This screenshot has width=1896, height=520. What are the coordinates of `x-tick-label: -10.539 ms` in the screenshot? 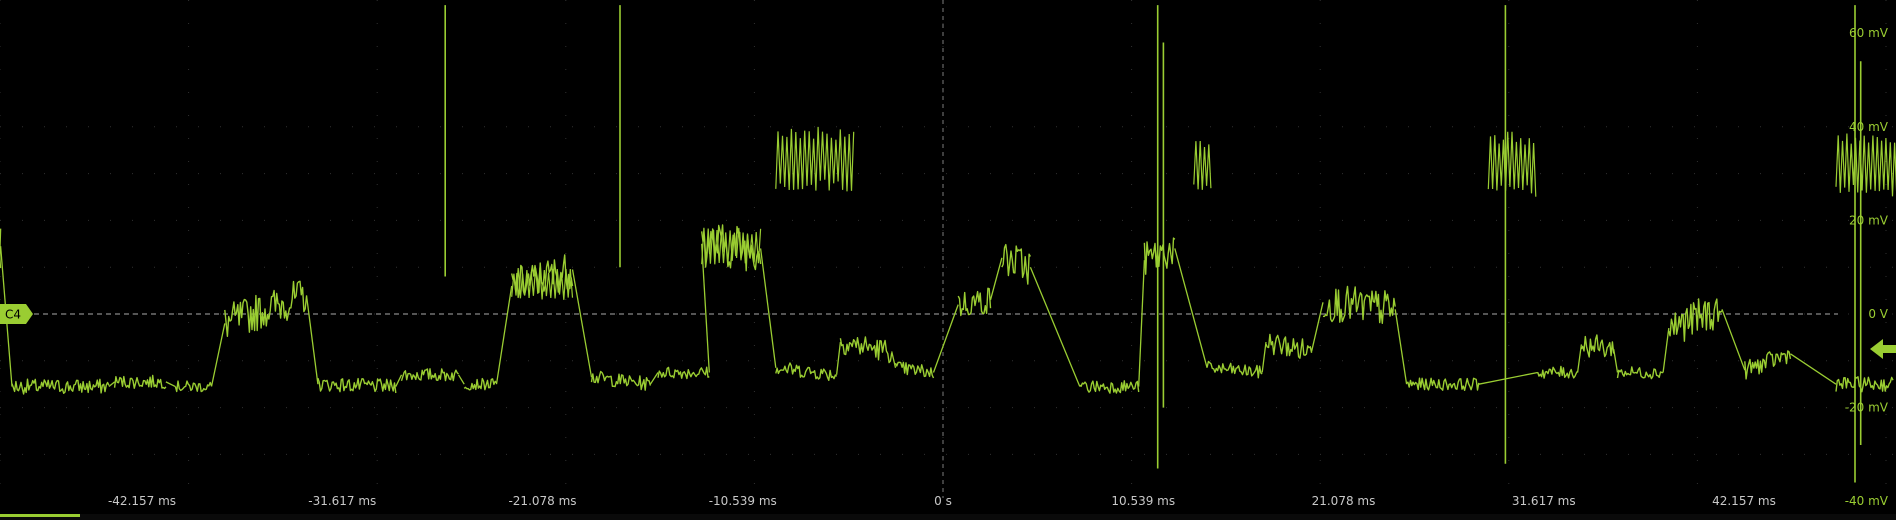 It's located at (743, 501).